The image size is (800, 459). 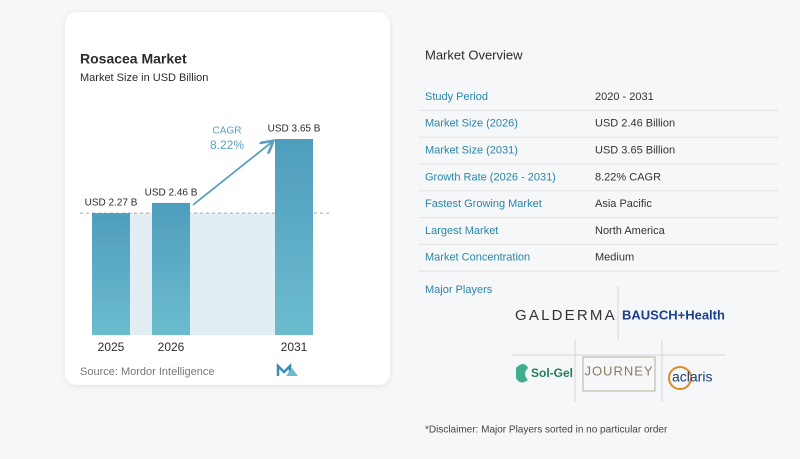 I want to click on cagr-arrow, so click(x=232, y=174).